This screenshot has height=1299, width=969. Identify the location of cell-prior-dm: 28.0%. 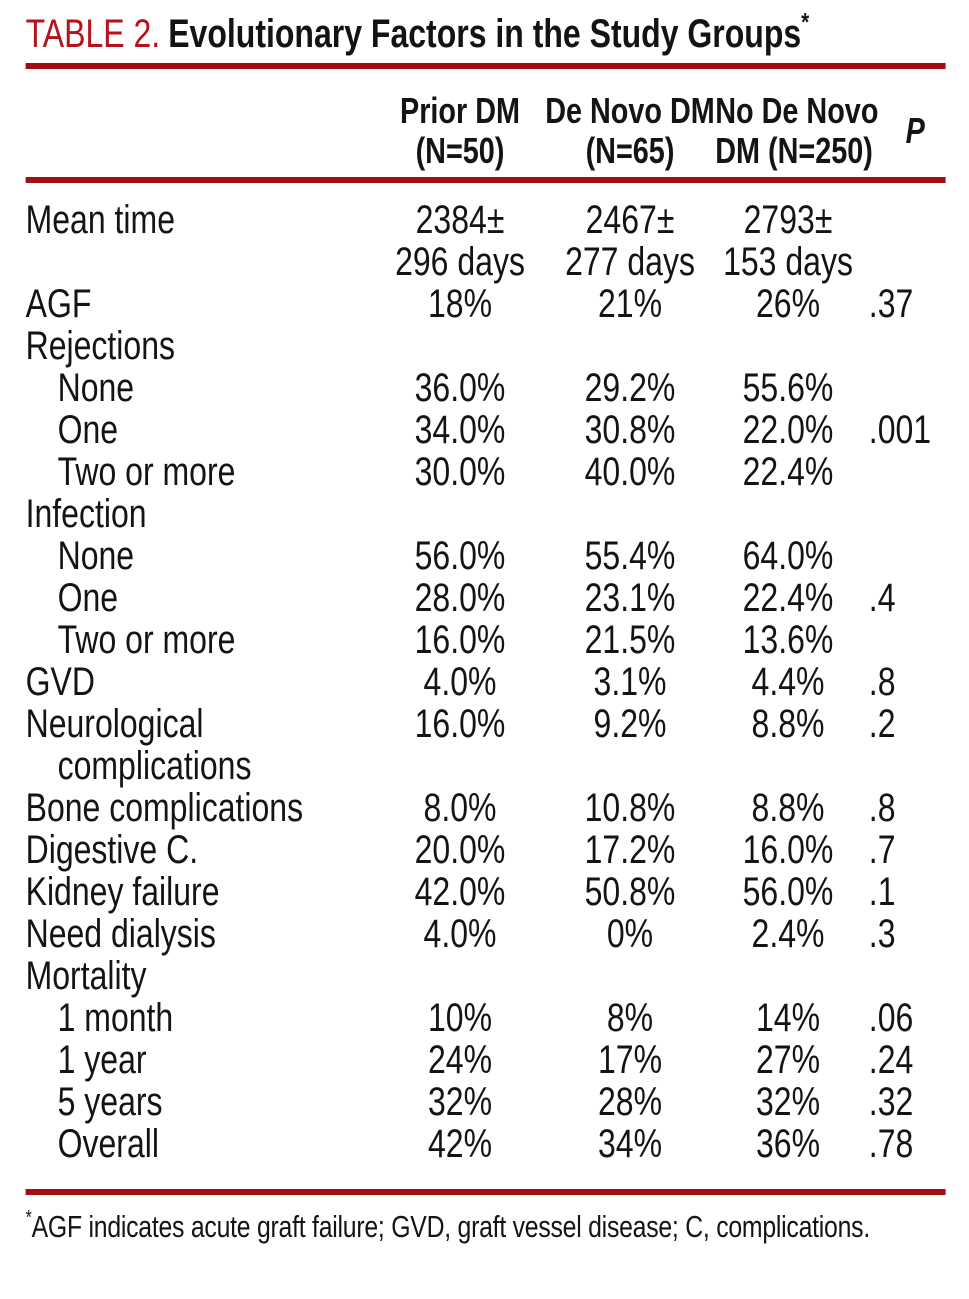
(460, 598).